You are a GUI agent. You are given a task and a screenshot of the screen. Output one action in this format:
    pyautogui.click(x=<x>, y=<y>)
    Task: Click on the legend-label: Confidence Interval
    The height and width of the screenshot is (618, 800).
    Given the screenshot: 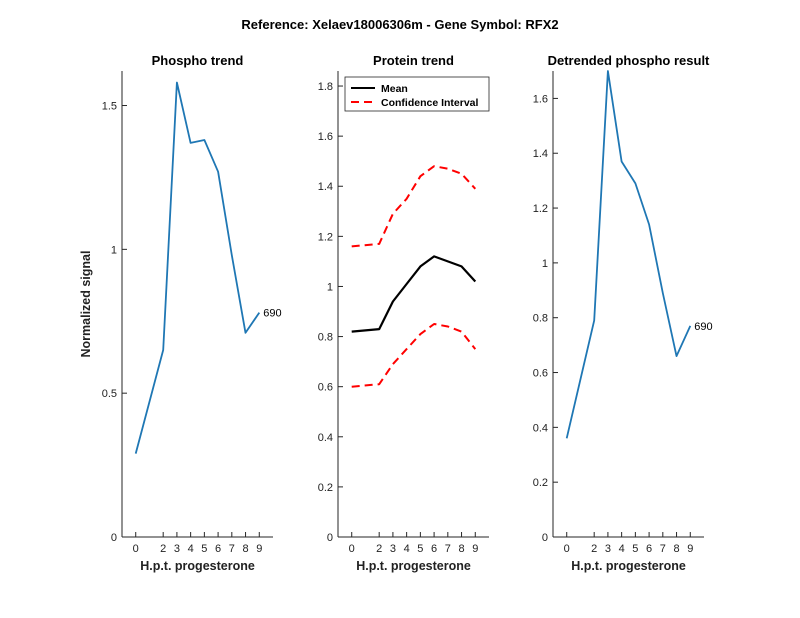 What is the action you would take?
    pyautogui.click(x=430, y=103)
    